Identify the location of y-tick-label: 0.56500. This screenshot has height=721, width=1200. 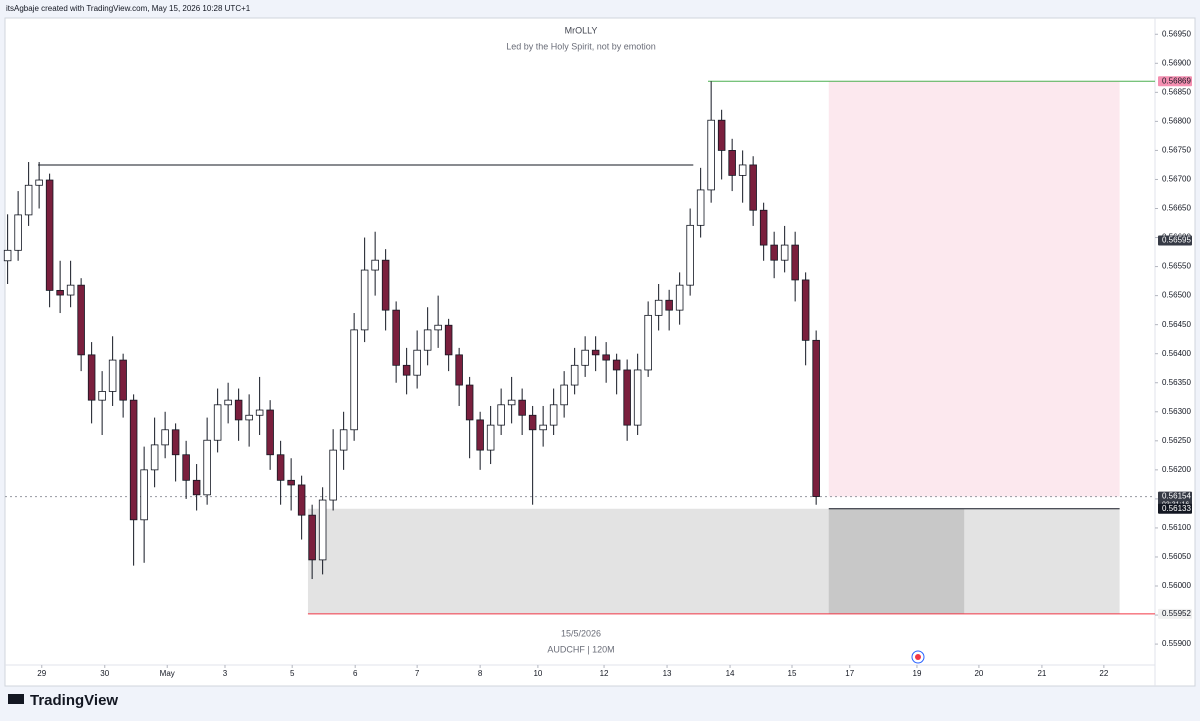
(1176, 295).